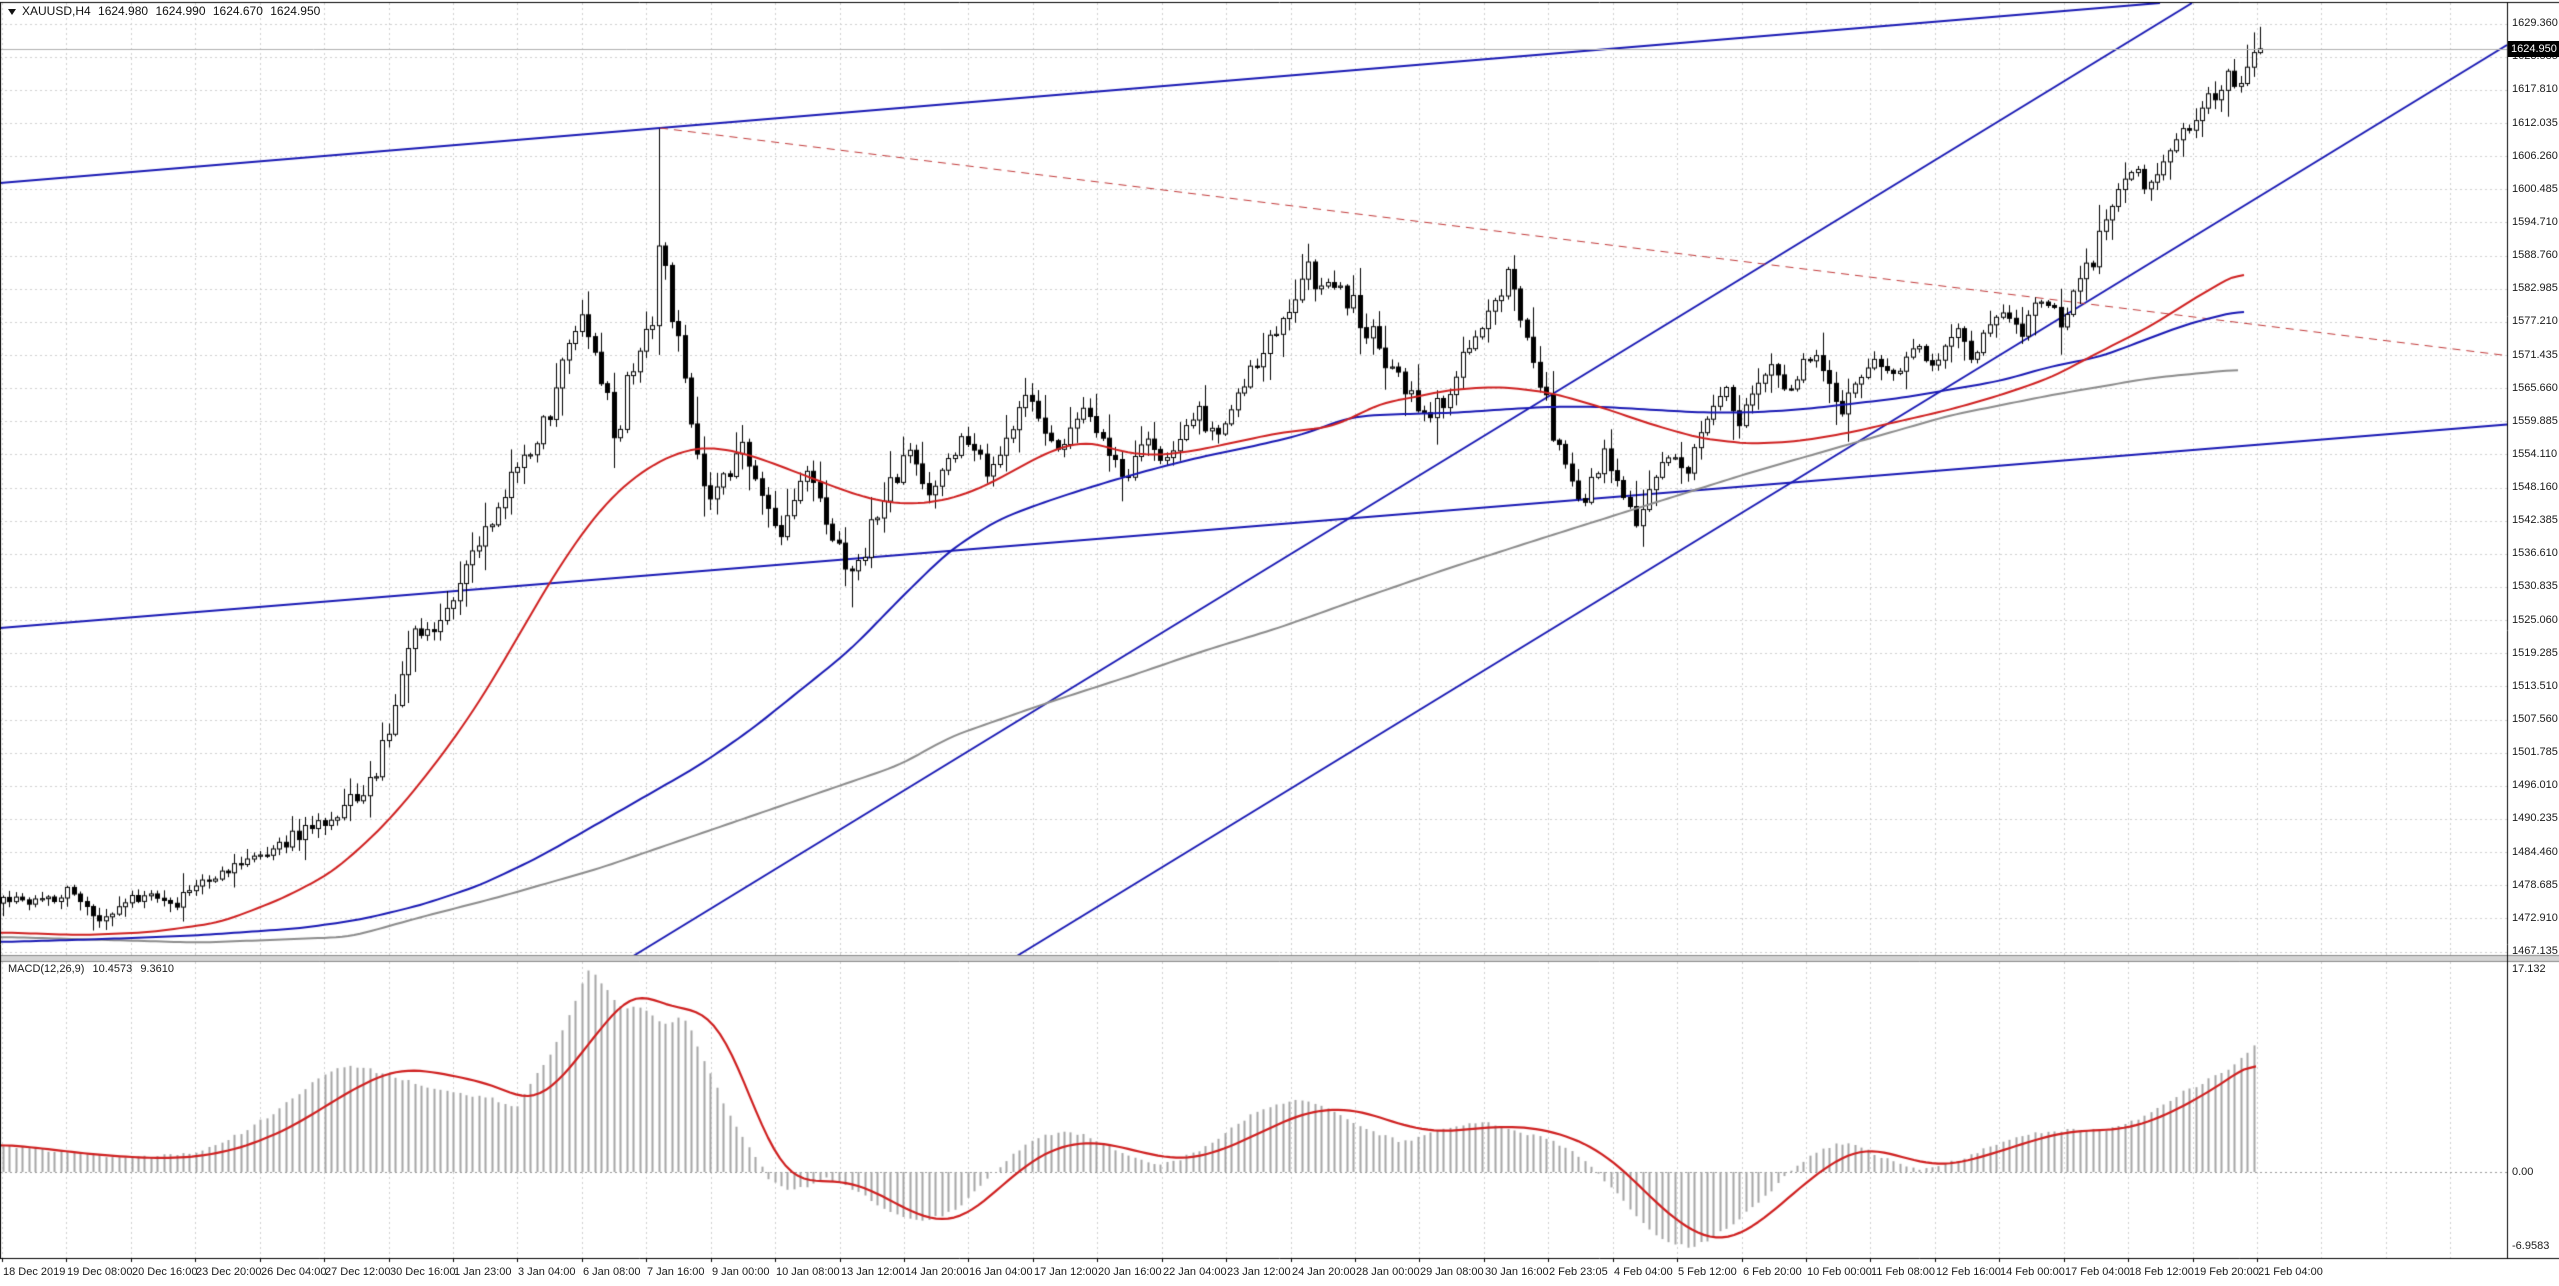 This screenshot has height=1286, width=2559. Describe the element at coordinates (56, 11) in the screenshot. I see `symbol-period-label: XAUUSD,H4` at that location.